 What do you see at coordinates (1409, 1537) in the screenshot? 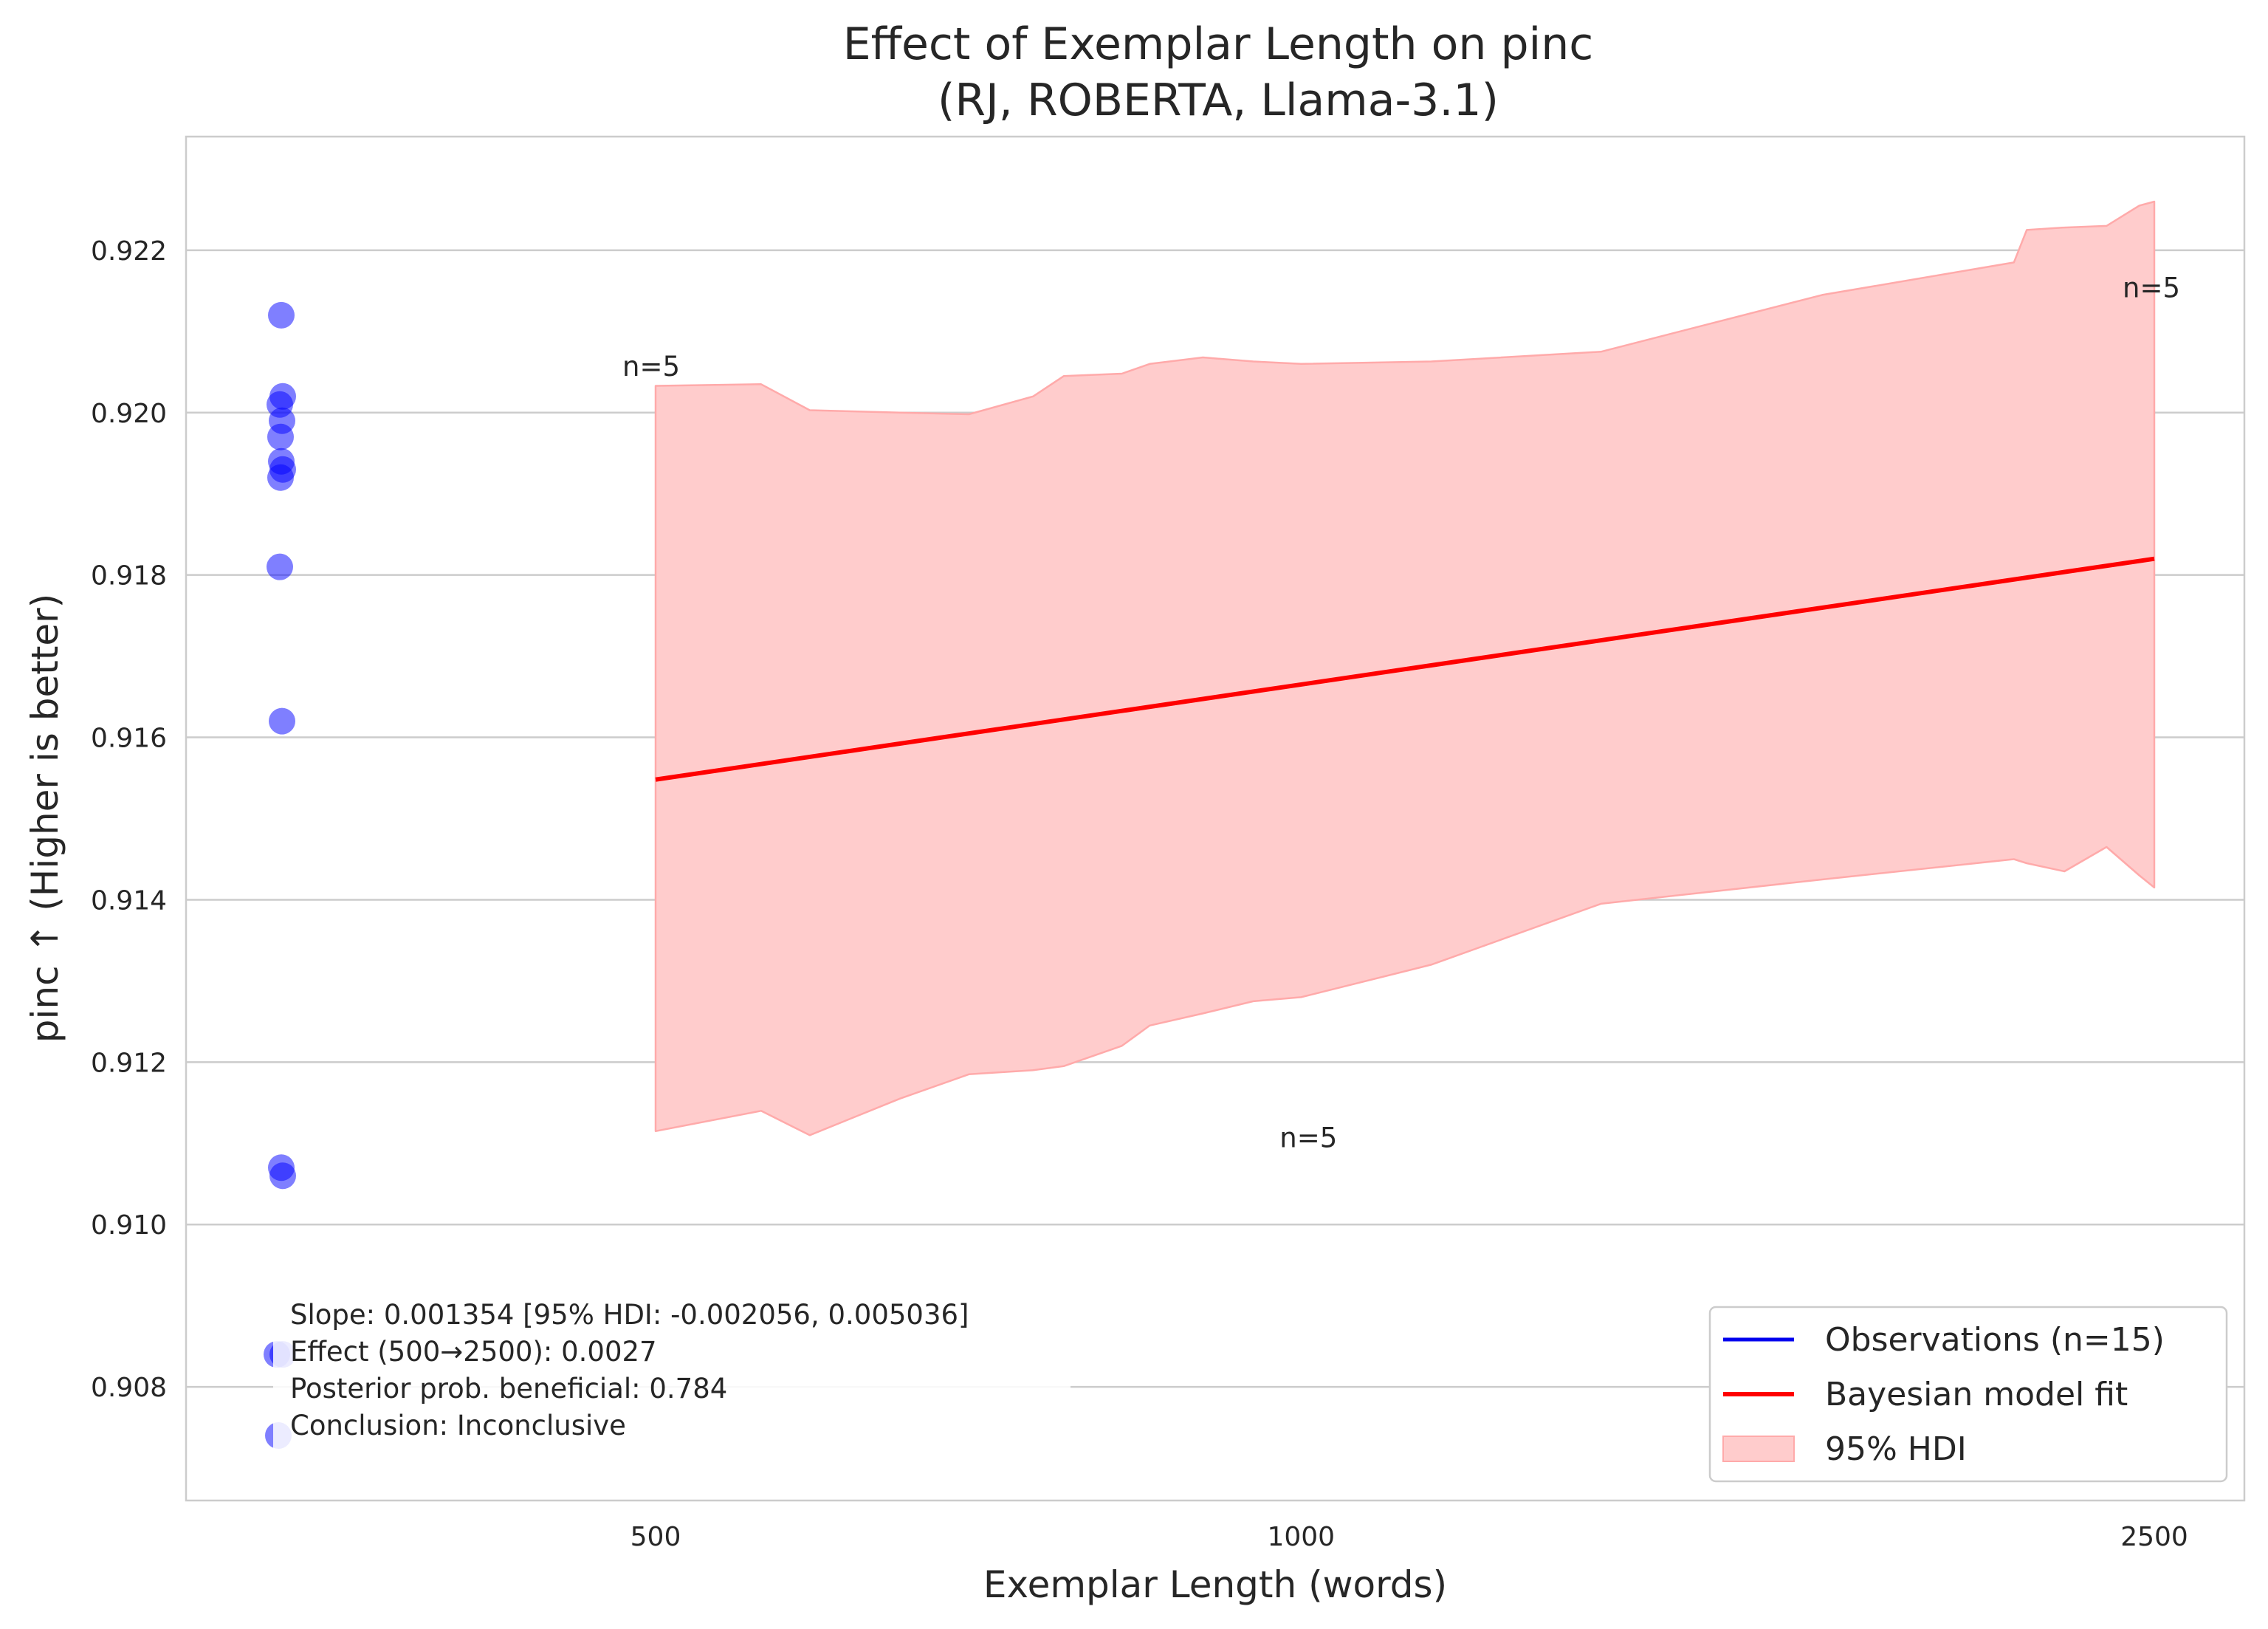
I see `x-tick-labels: 500 1000 2500` at bounding box center [1409, 1537].